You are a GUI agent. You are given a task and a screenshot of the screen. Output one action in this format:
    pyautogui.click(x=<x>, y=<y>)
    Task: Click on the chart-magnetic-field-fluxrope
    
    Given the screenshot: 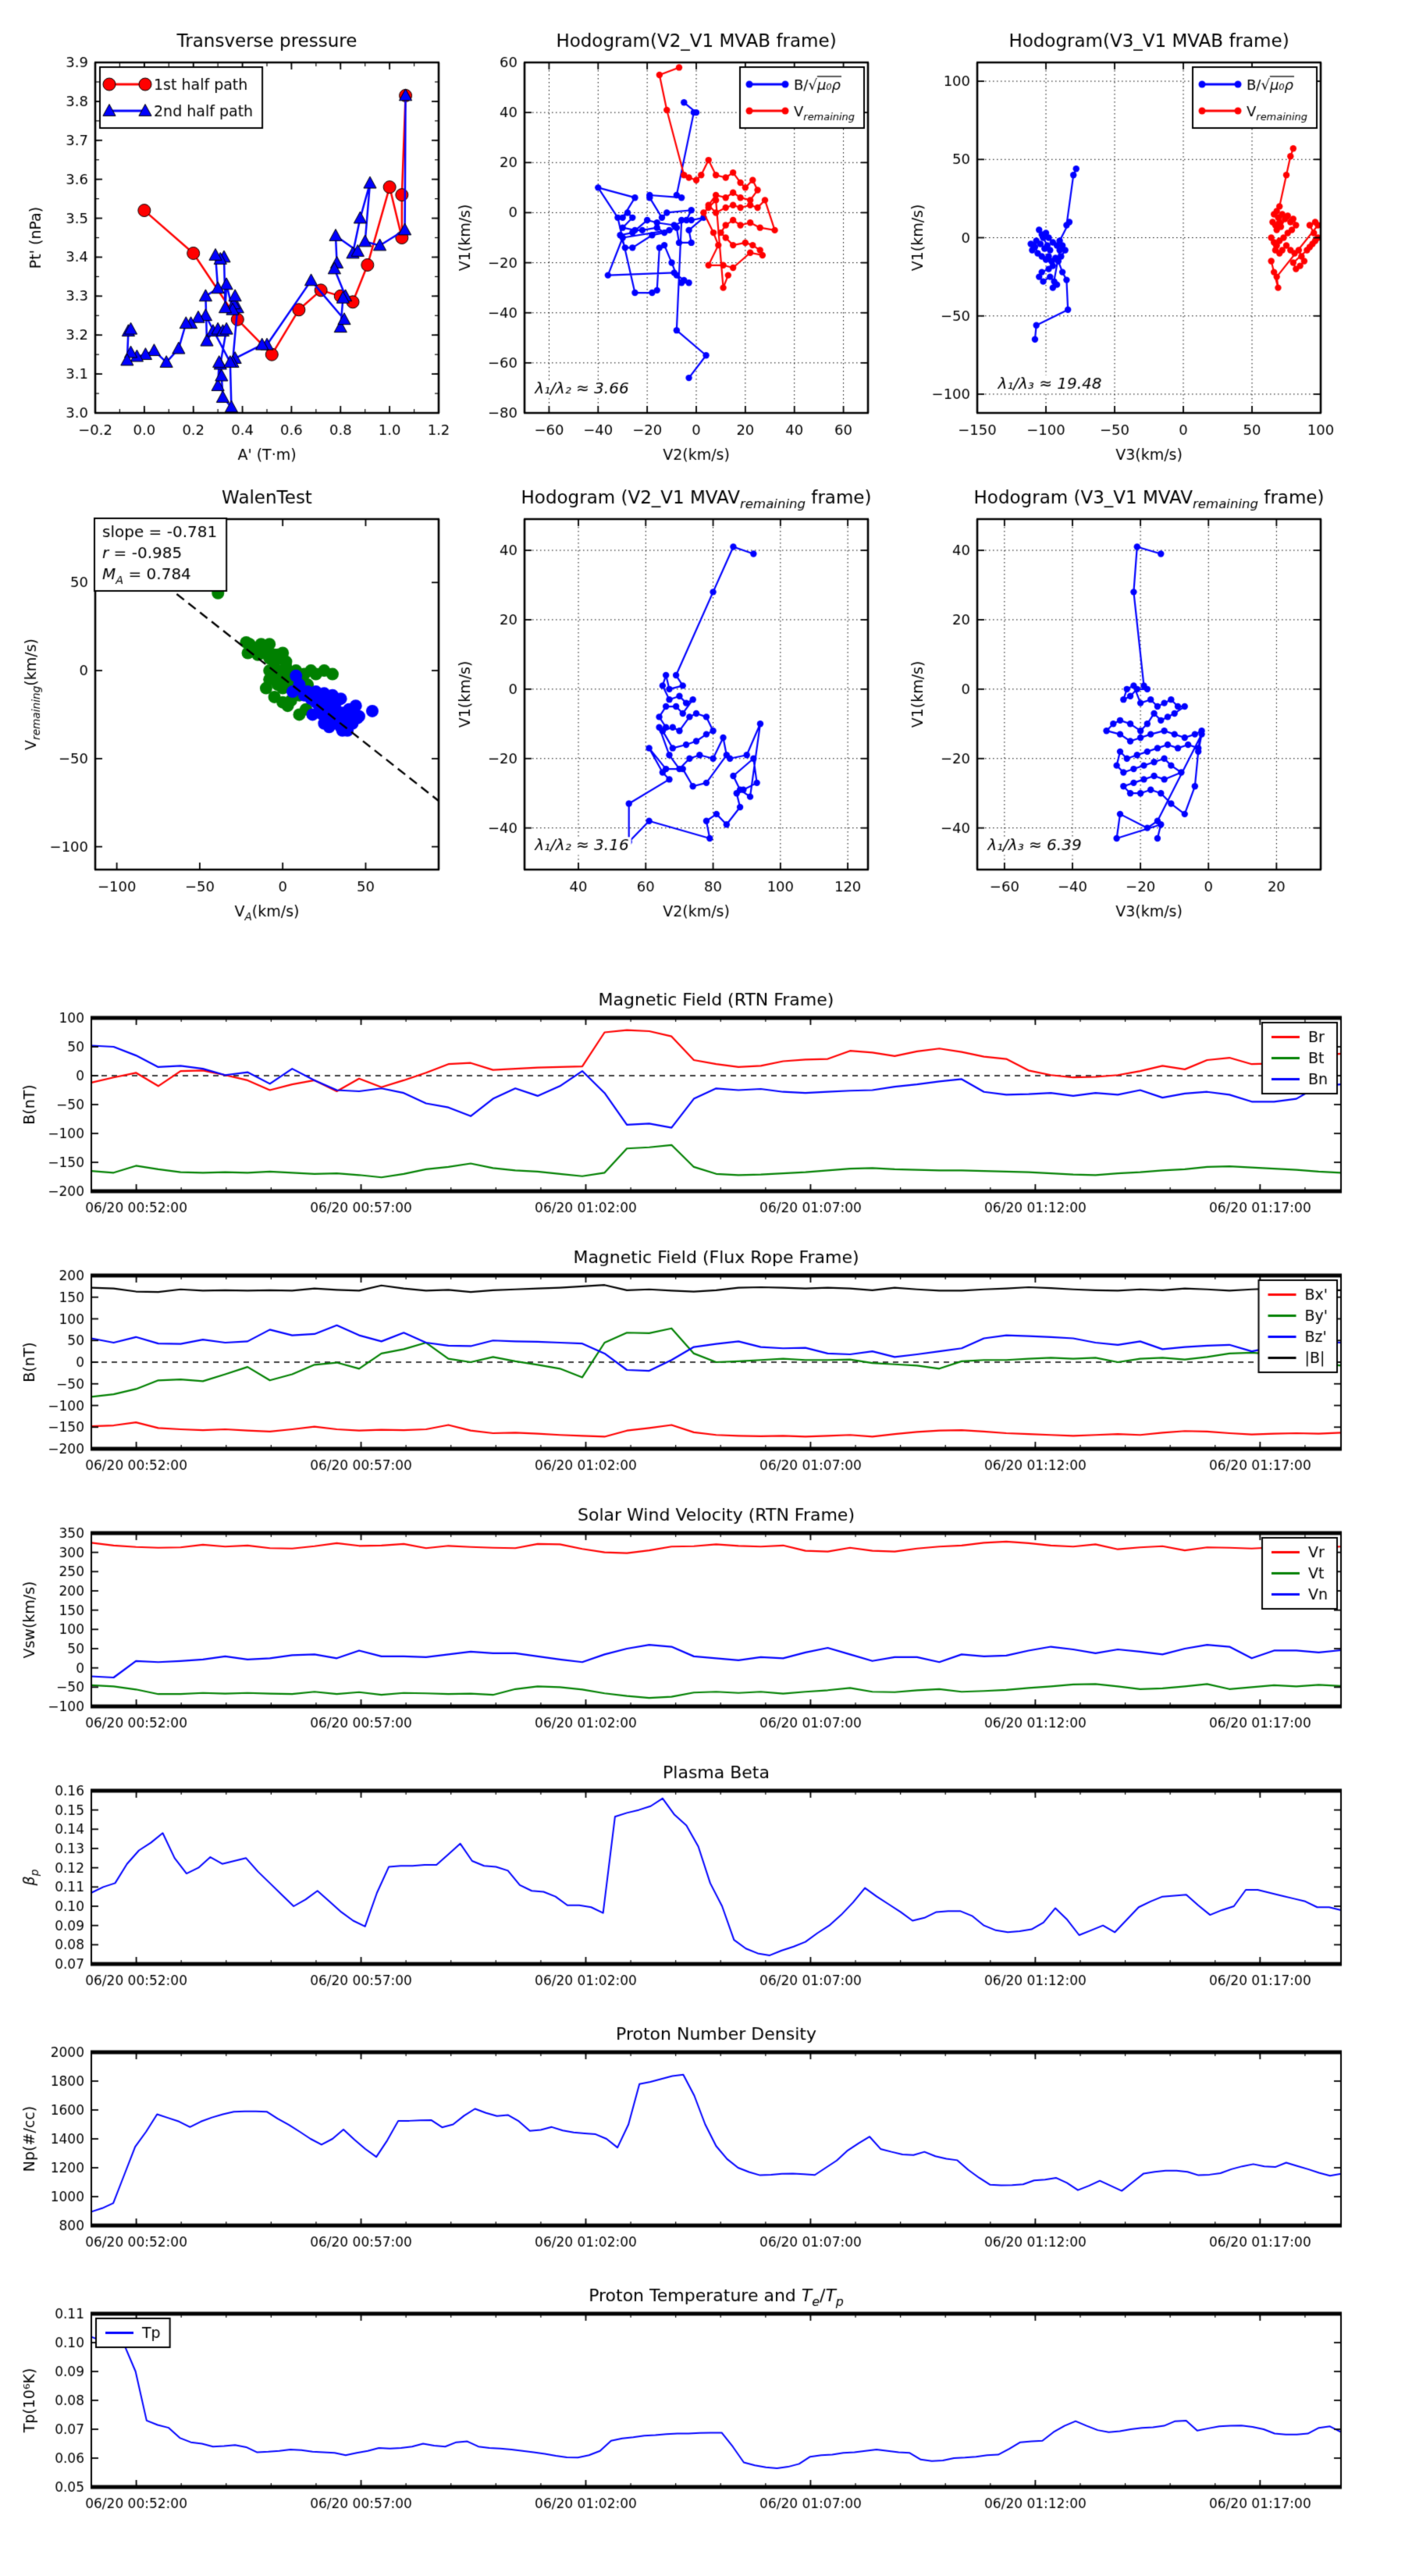 What is the action you would take?
    pyautogui.click(x=703, y=1354)
    